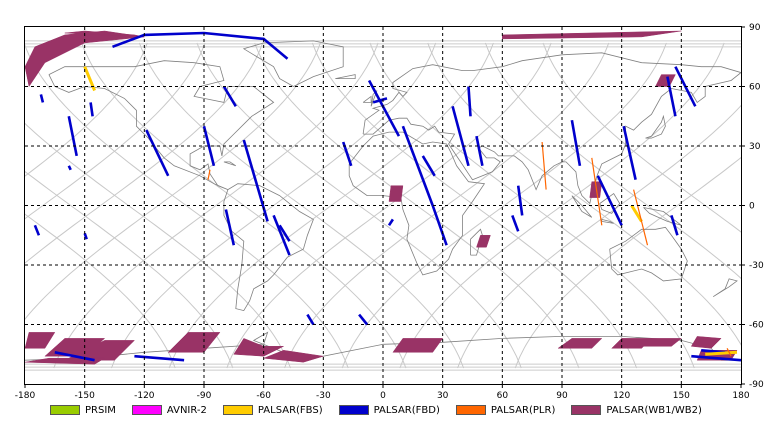  Describe the element at coordinates (654, 410) in the screenshot. I see `legend-label: PALSAR(WB1/WB2)` at that location.